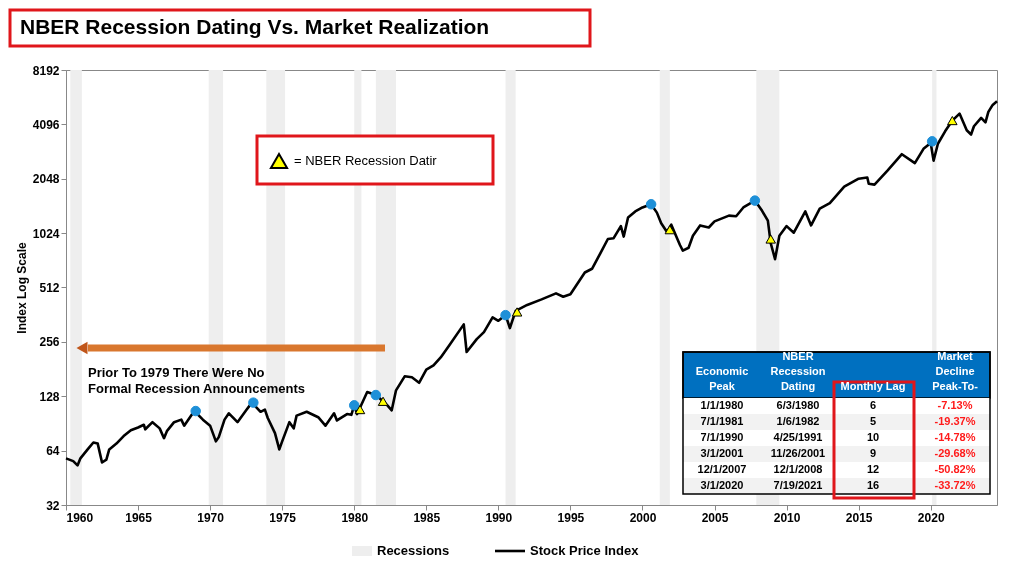 The width and height of the screenshot is (1024, 581). I want to click on annotation: 10, so click(873, 437).